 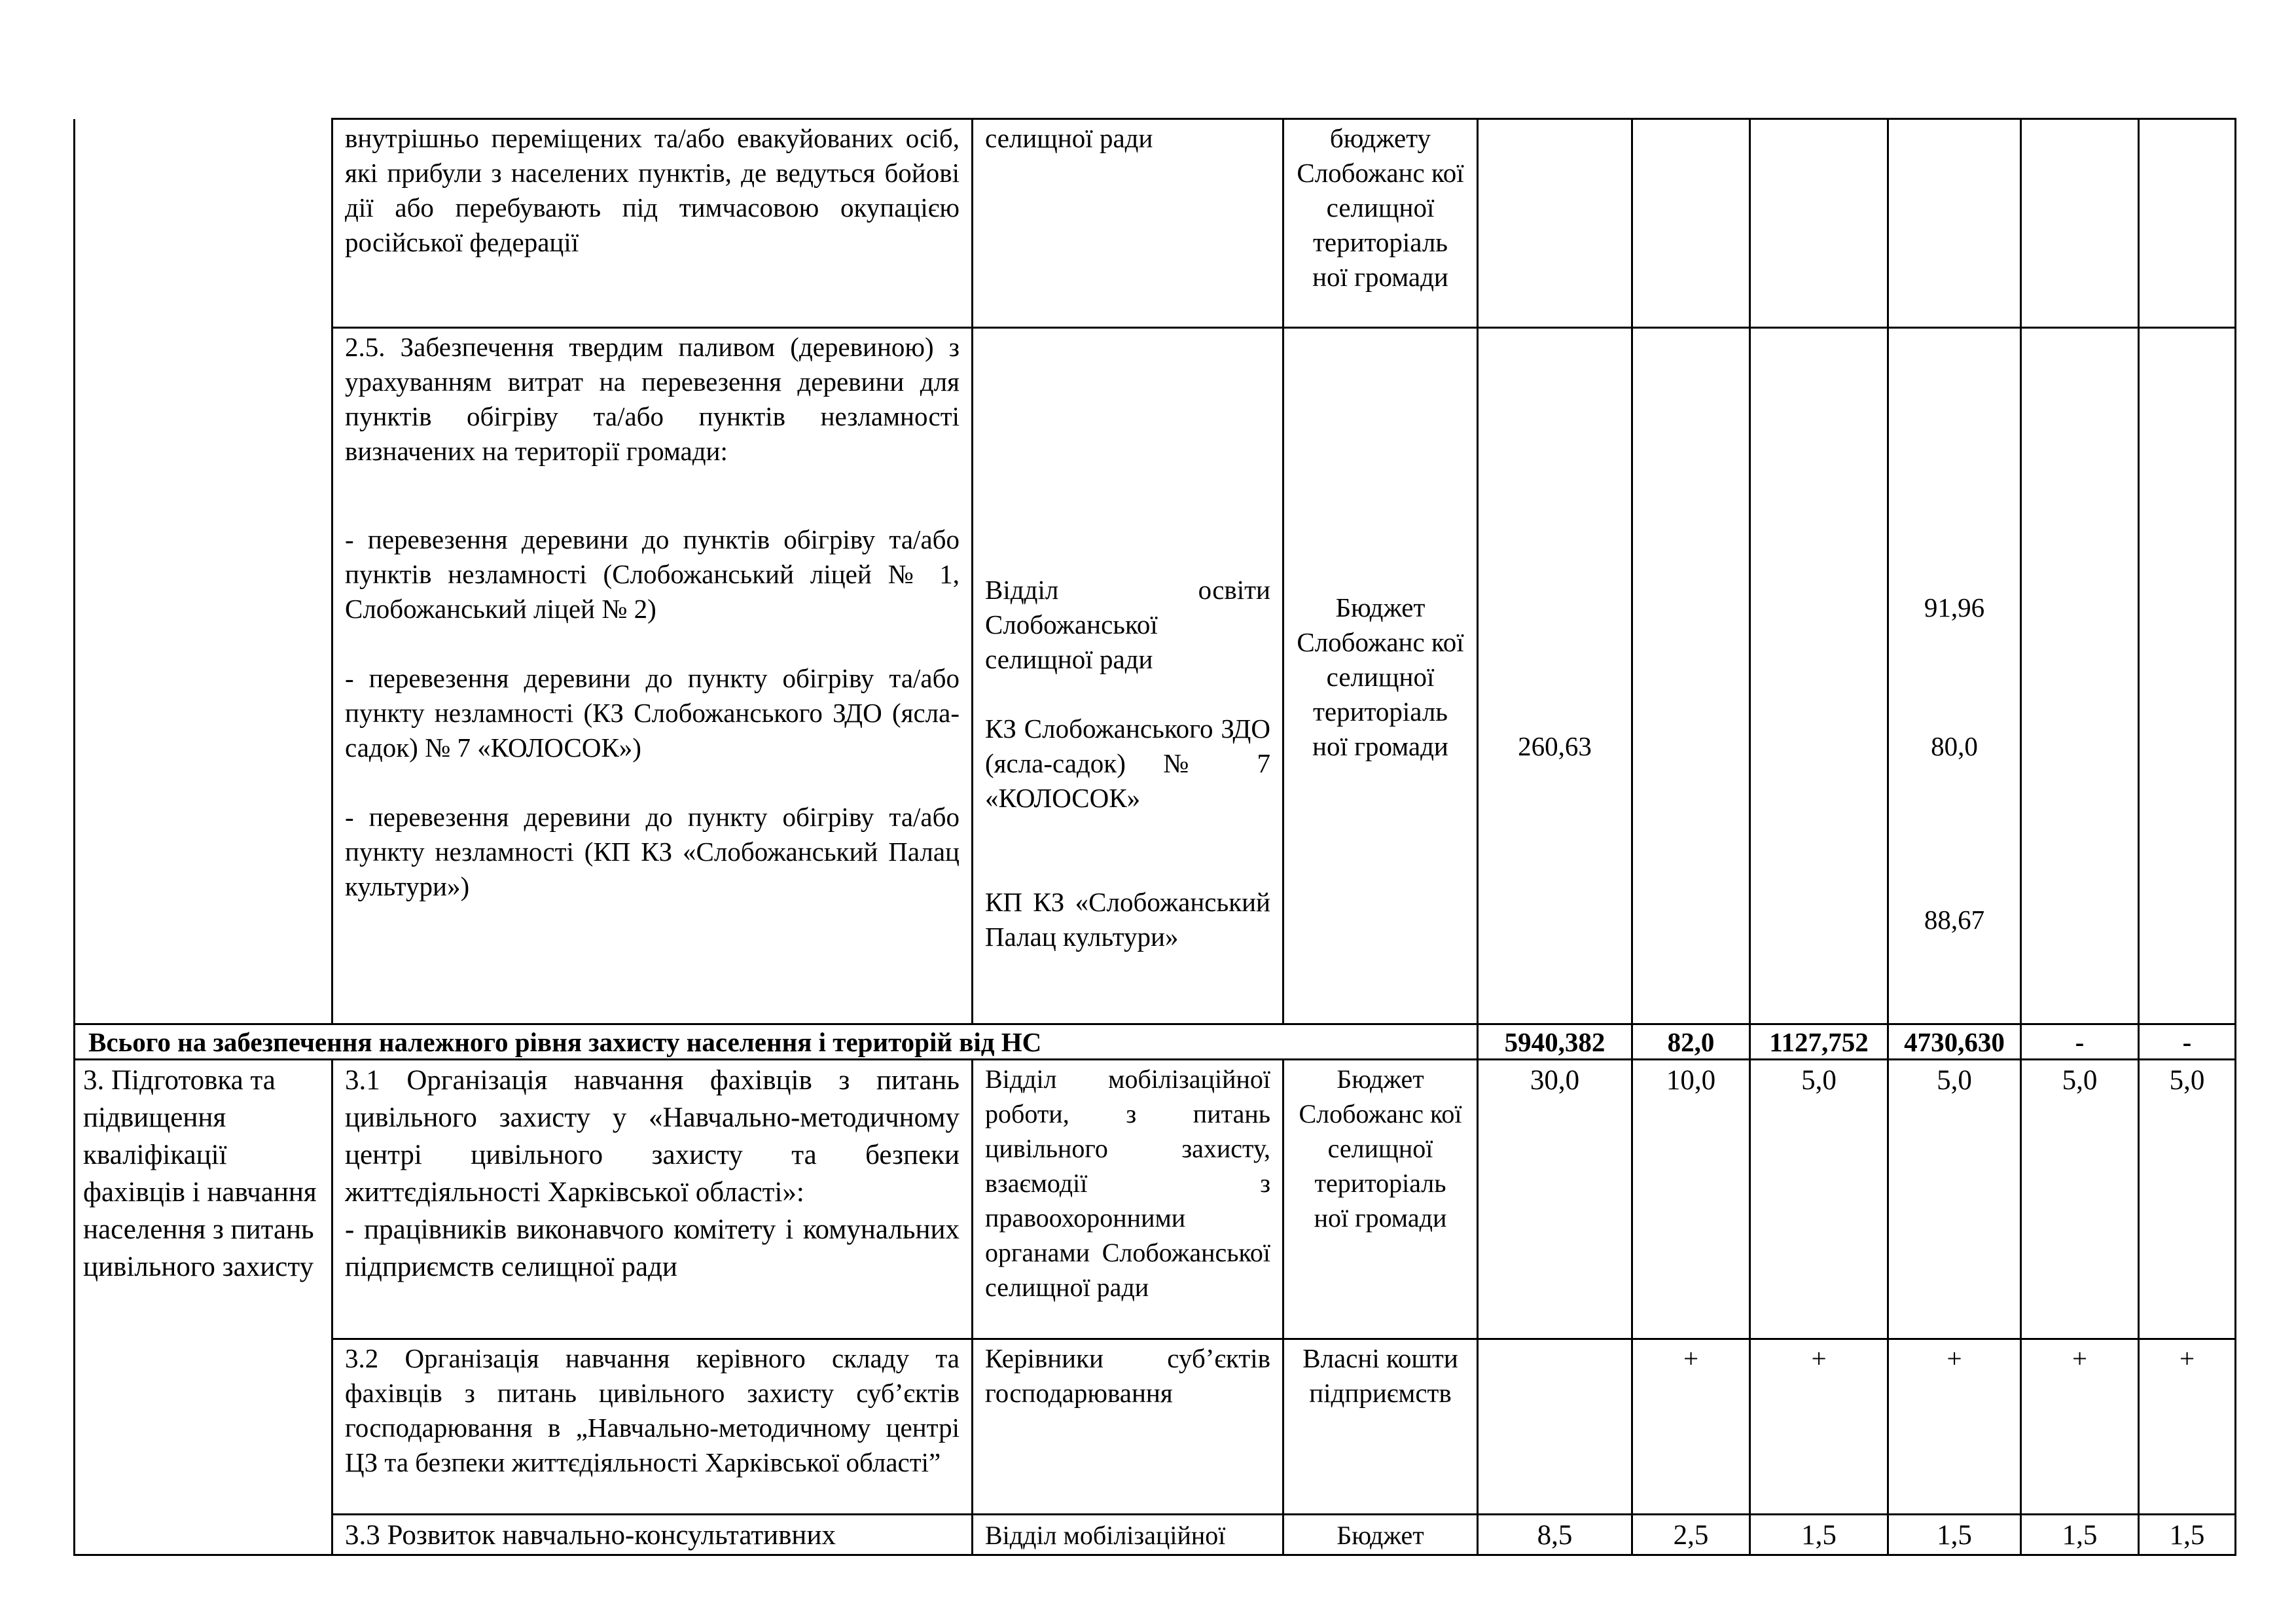 I want to click on amount-cell: 30,0, so click(x=1555, y=1199).